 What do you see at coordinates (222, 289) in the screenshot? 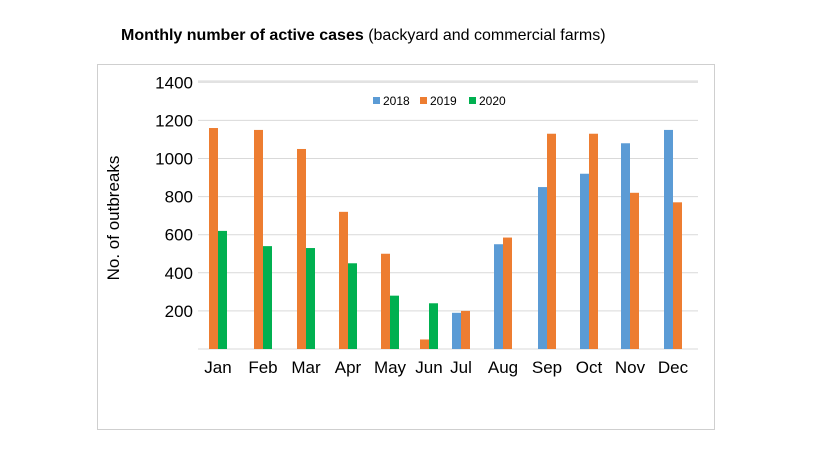
I see `bar-2020-jan` at bounding box center [222, 289].